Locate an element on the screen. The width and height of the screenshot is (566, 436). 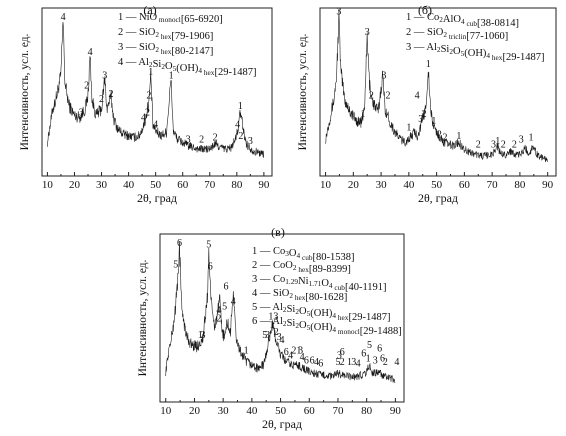
svg-text: 2 — SiO2 triclin[77-1060] is located at coordinates (457, 34).